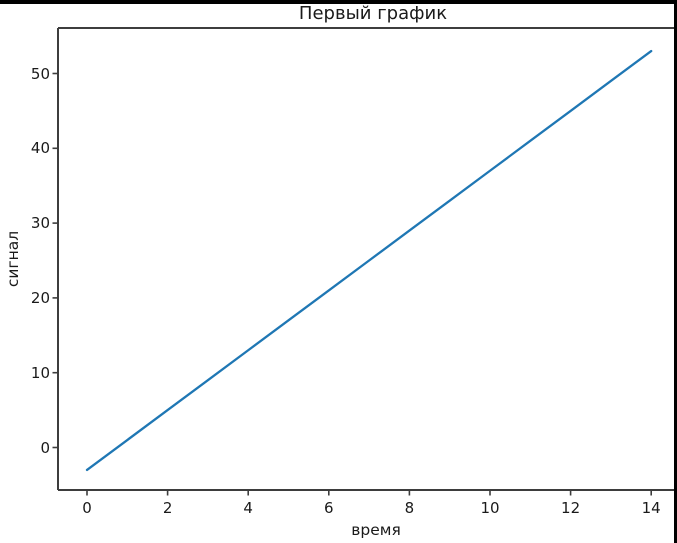 This screenshot has height=543, width=677. What do you see at coordinates (87, 508) in the screenshot?
I see `x-tick-label: 0` at bounding box center [87, 508].